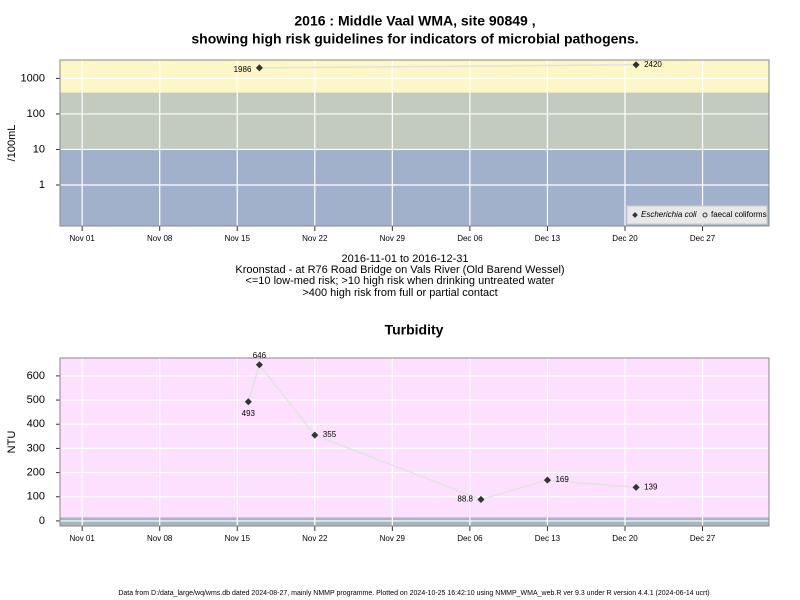  What do you see at coordinates (739, 214) in the screenshot?
I see `legend-label: faecal coliforms` at bounding box center [739, 214].